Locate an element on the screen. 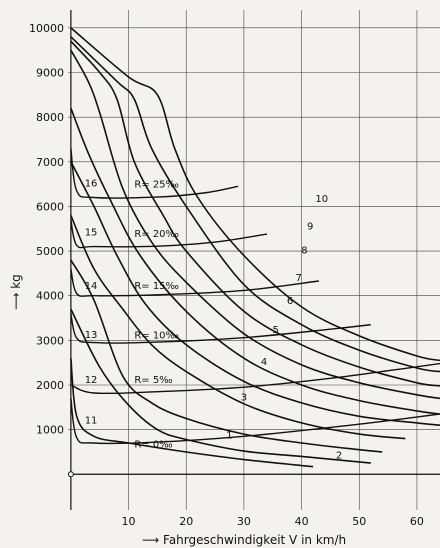  origin-marker is located at coordinates (70, 474).